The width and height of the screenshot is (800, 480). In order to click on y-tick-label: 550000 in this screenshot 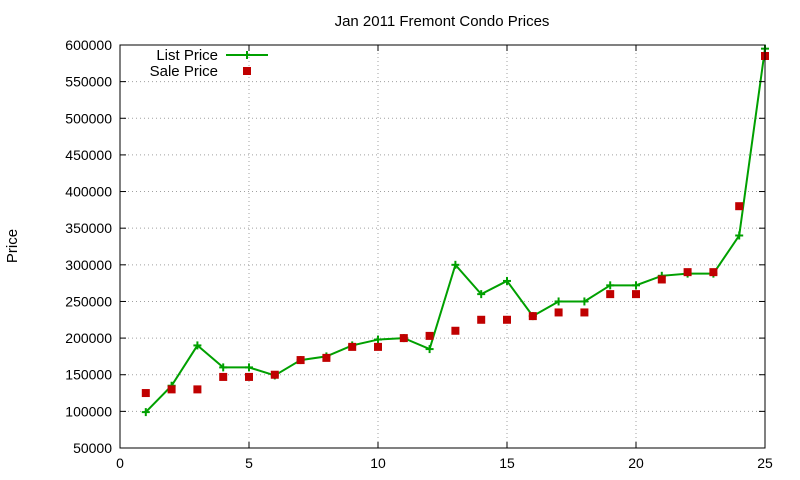, I will do `click(88, 82)`.